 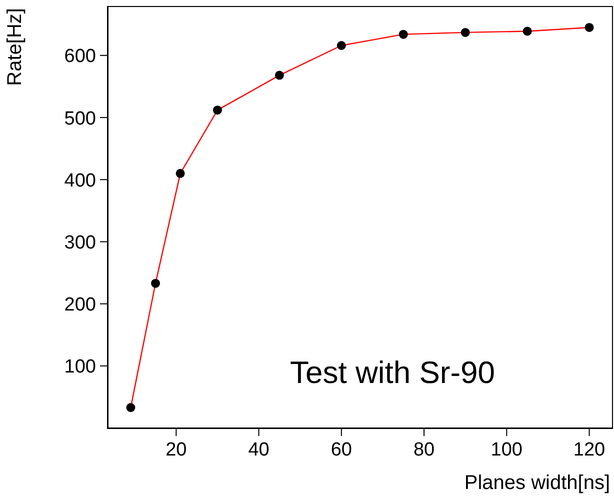 What do you see at coordinates (80, 181) in the screenshot?
I see `y-tick-label: 400` at bounding box center [80, 181].